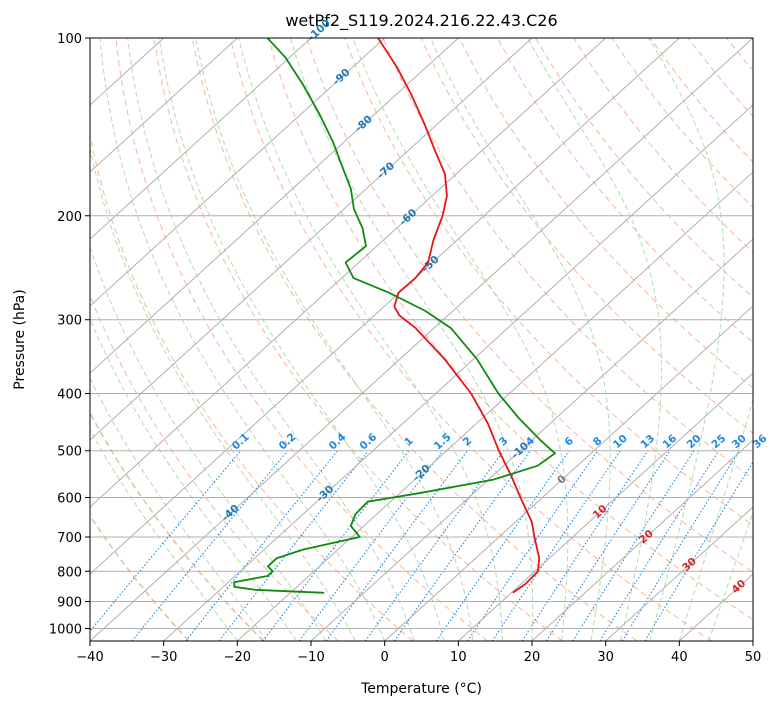  I want to click on y-axis-label: Pressure (hPa), so click(20, 339).